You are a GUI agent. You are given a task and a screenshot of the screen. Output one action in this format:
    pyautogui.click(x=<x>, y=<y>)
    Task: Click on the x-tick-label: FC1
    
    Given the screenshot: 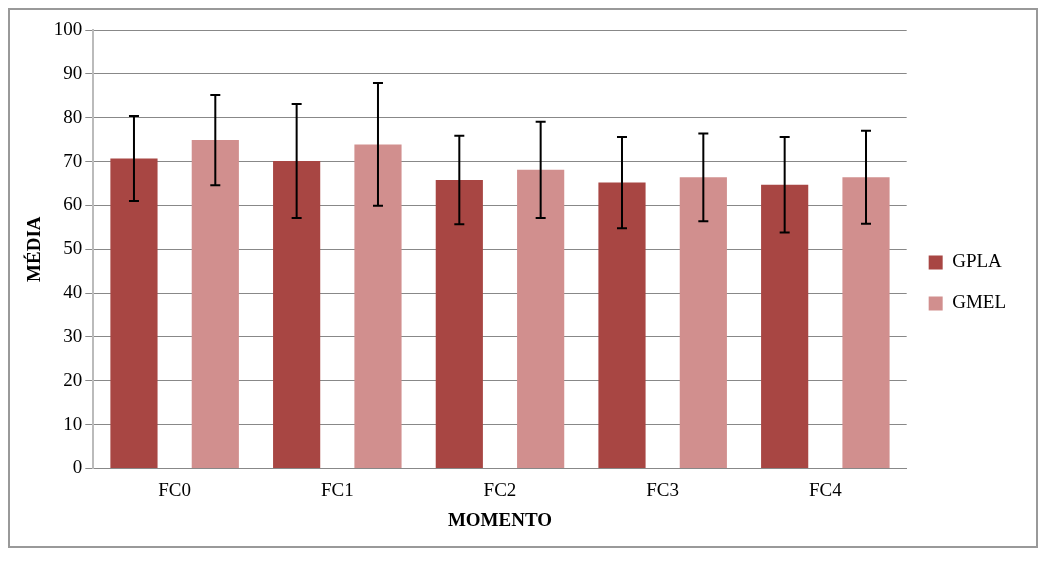 What is the action you would take?
    pyautogui.click(x=337, y=489)
    